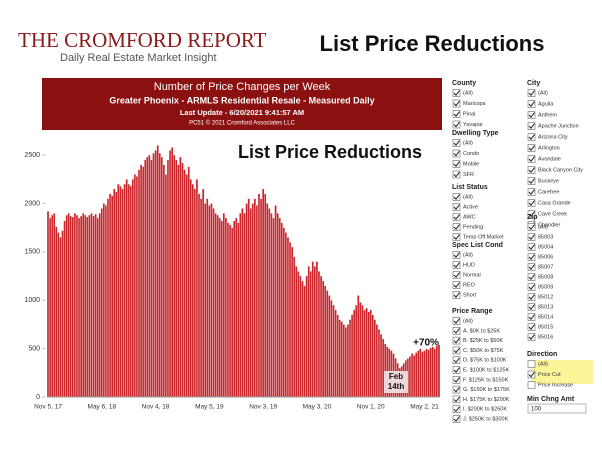  Describe the element at coordinates (545, 277) in the screenshot. I see `filter-item: 85008` at that location.